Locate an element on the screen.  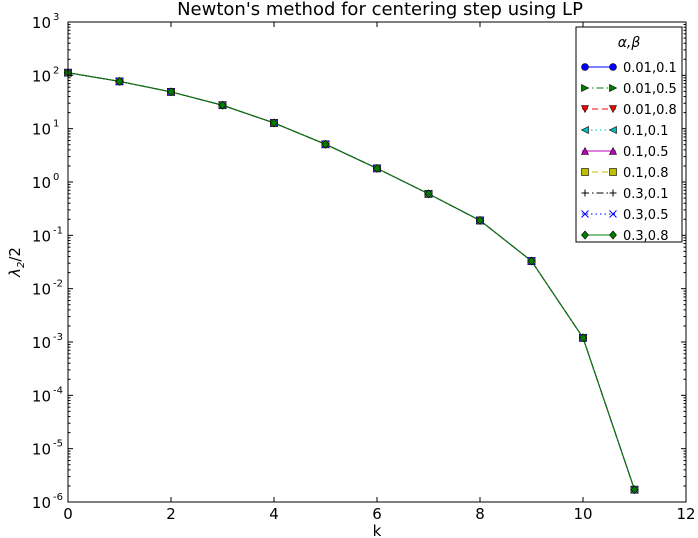
y-tick-label: 10 0 is located at coordinates (45, 182).